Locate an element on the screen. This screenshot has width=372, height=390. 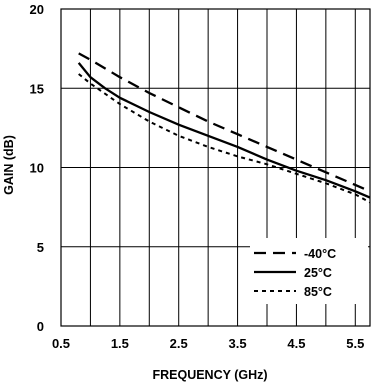
x-tick-label: 4.5 is located at coordinates (296, 343).